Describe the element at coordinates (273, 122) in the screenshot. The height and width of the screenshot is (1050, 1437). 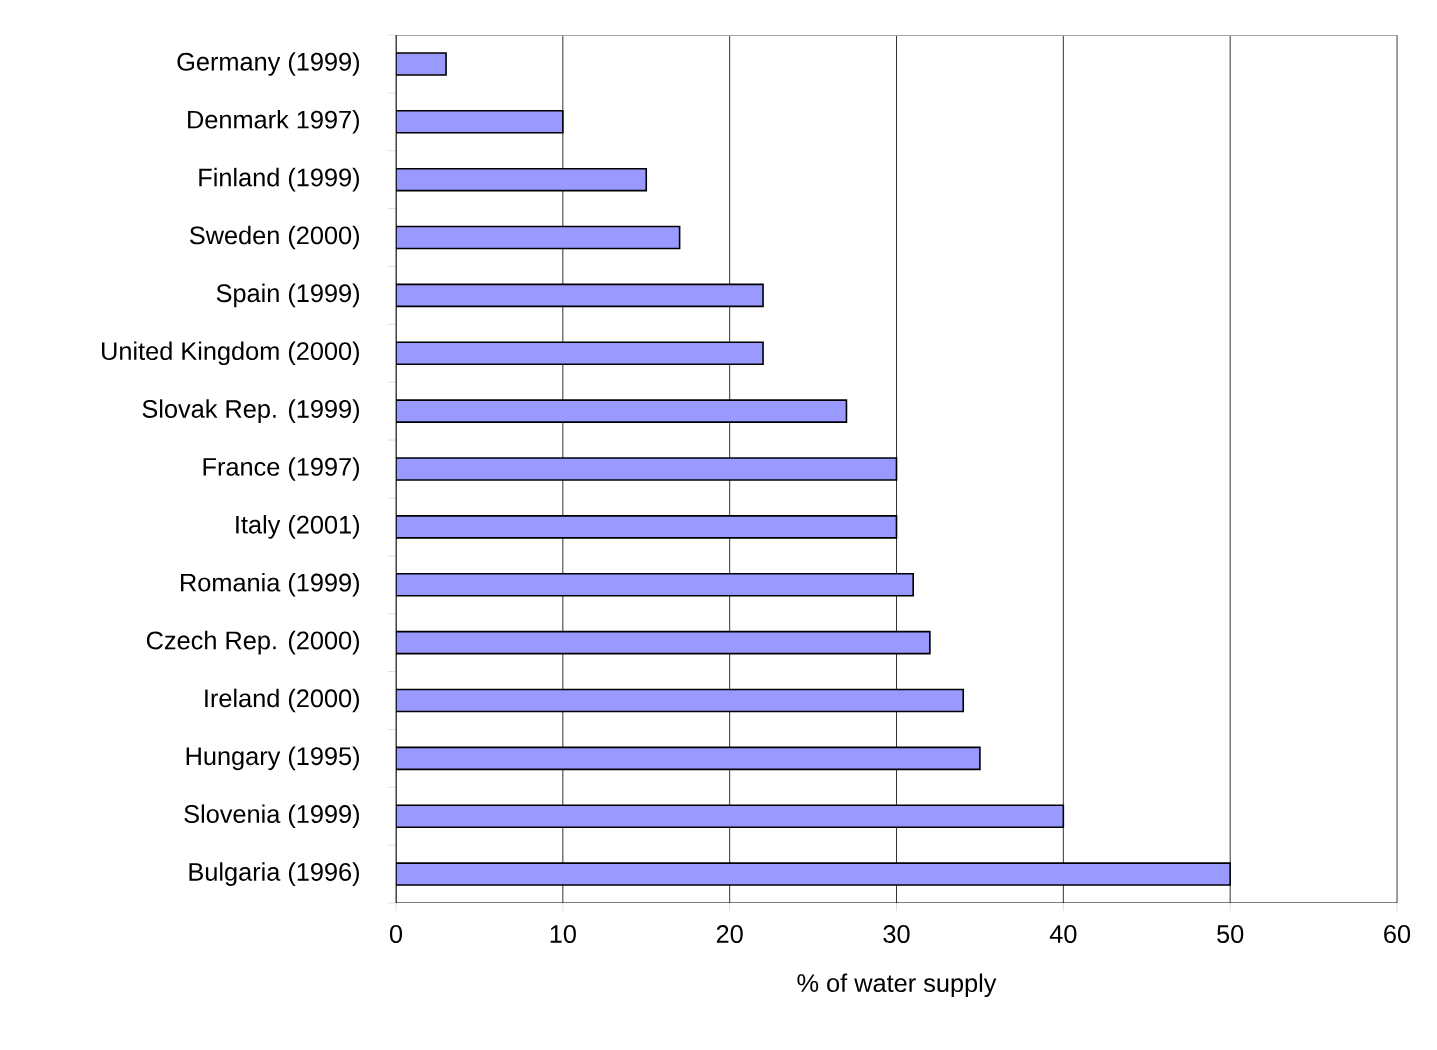
I see `y-tick-label: Denmark 1997)` at that location.